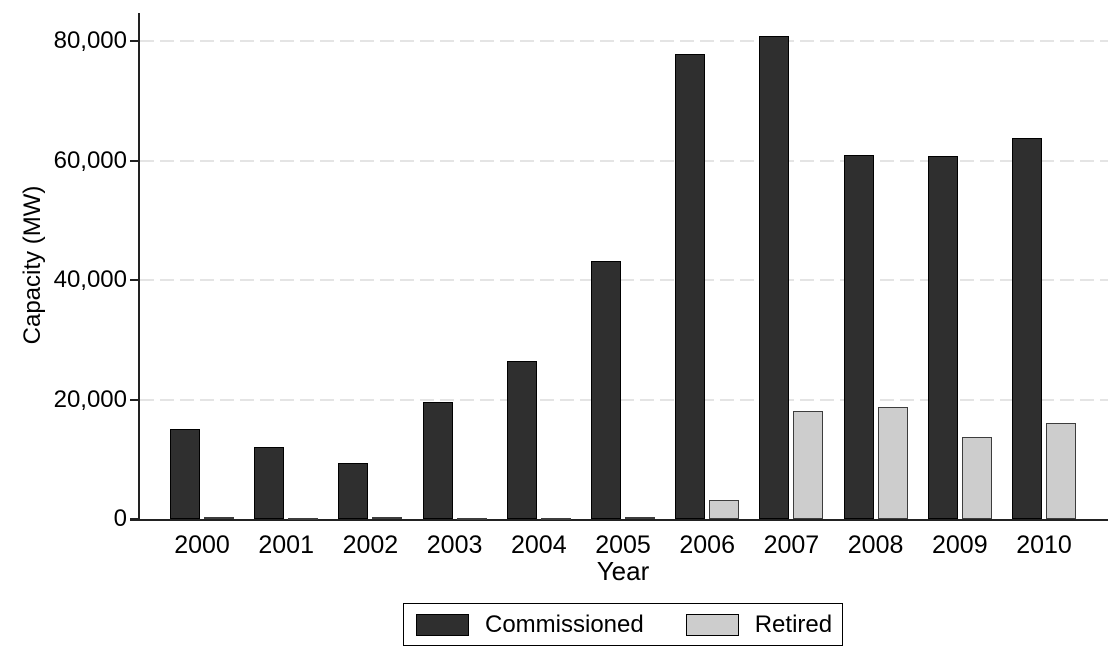 This screenshot has height=654, width=1119. Describe the element at coordinates (90, 40) in the screenshot. I see `y-tick-label-80000: 80,000` at that location.